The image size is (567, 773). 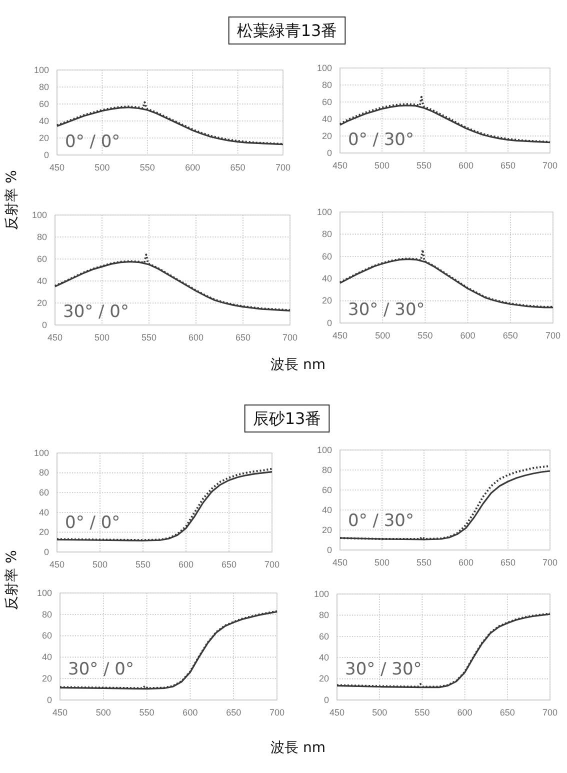 I want to click on chart-title: 辰砂13番, so click(x=287, y=418).